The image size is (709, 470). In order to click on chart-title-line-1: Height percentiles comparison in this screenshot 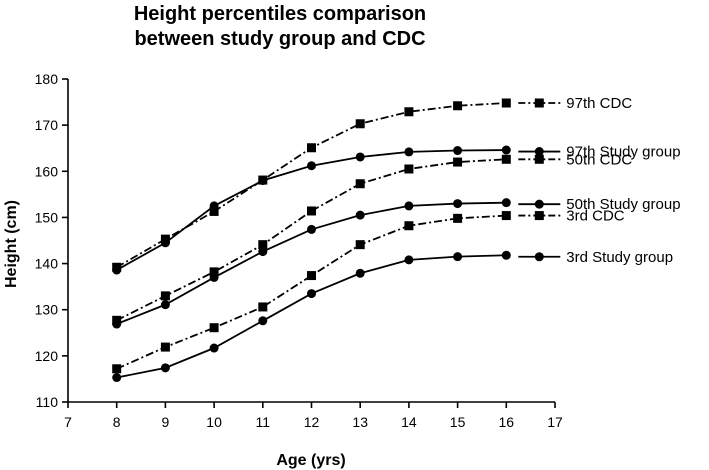, I will do `click(280, 14)`.